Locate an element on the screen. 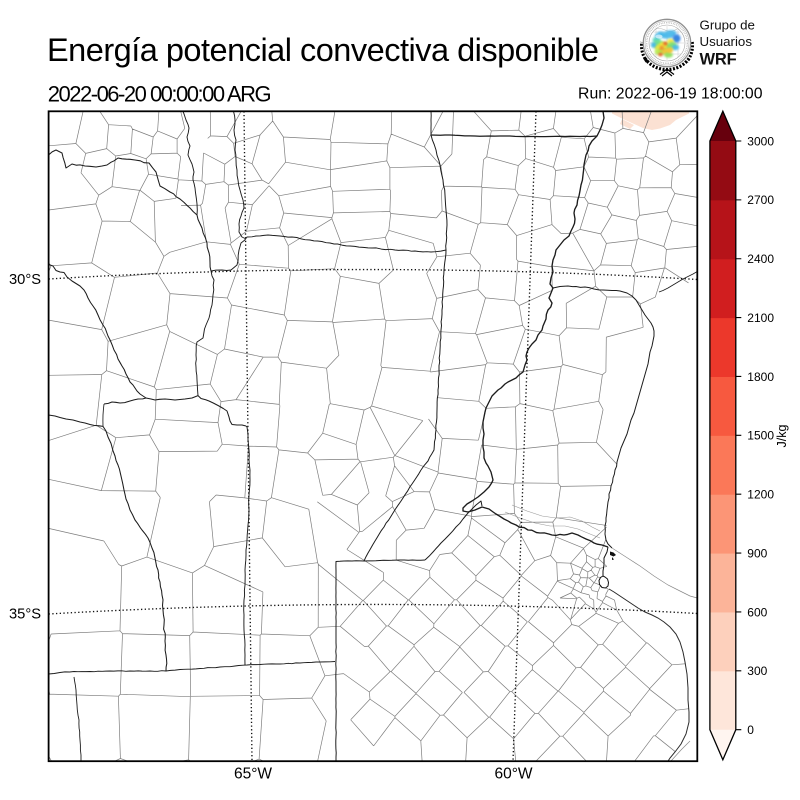 The image size is (800, 800). svg-text: 1500 is located at coordinates (760, 436).